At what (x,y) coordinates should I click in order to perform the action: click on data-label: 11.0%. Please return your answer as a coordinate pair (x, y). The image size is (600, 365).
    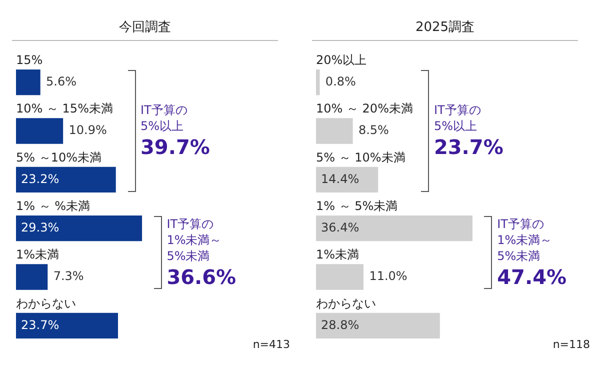
    Looking at the image, I should click on (388, 276).